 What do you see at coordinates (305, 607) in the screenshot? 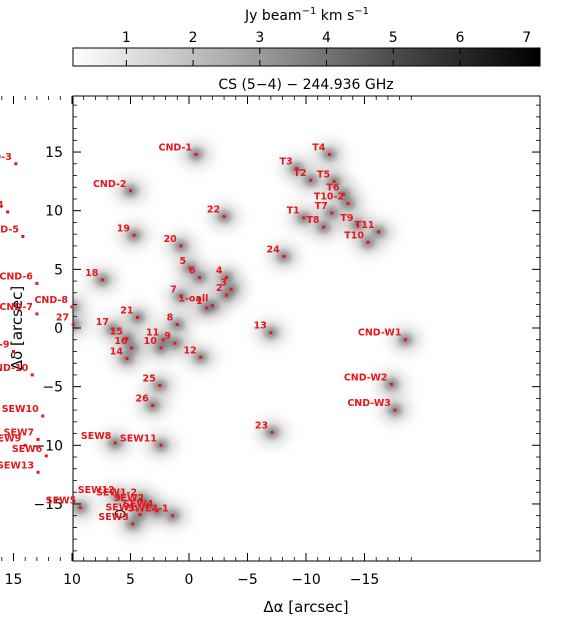
I see `x-axis-label: Δα [arcsec]` at bounding box center [305, 607].